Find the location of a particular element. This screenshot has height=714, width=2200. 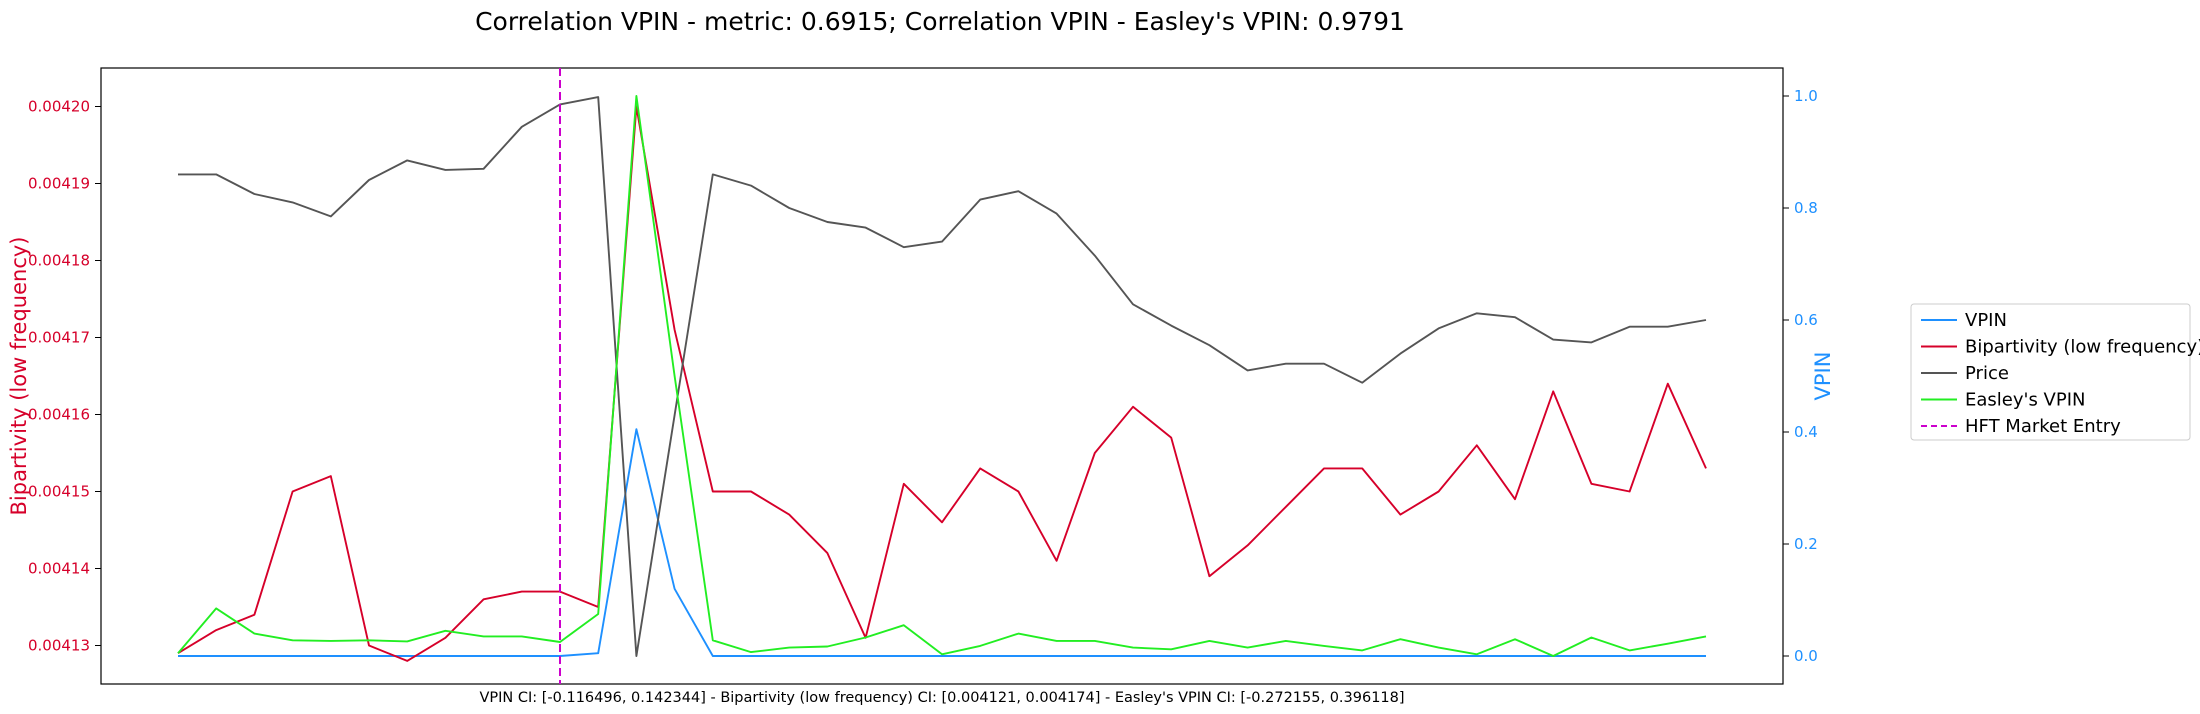

y-right-tick-label: 0.6 is located at coordinates (1806, 320).